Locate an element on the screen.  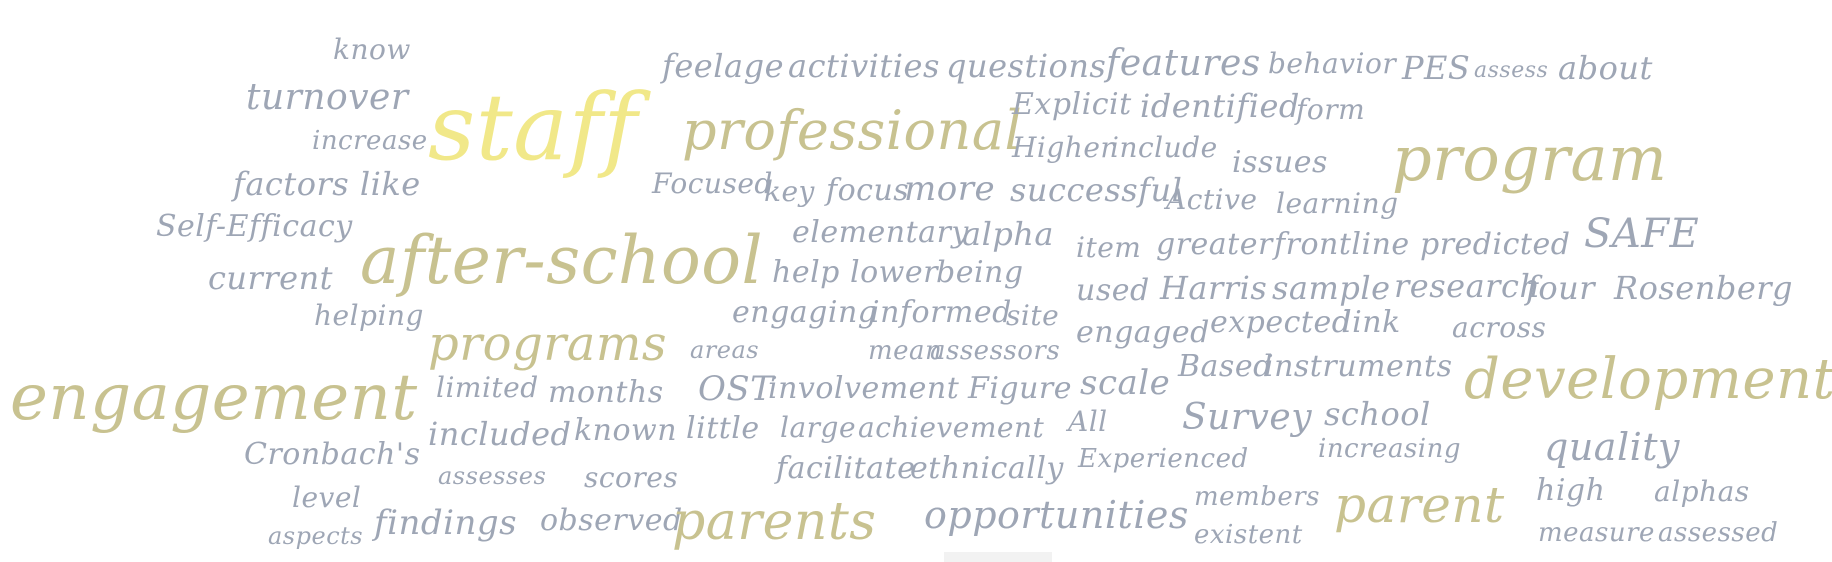
cloud-word: involvement is located at coordinates (864, 388).